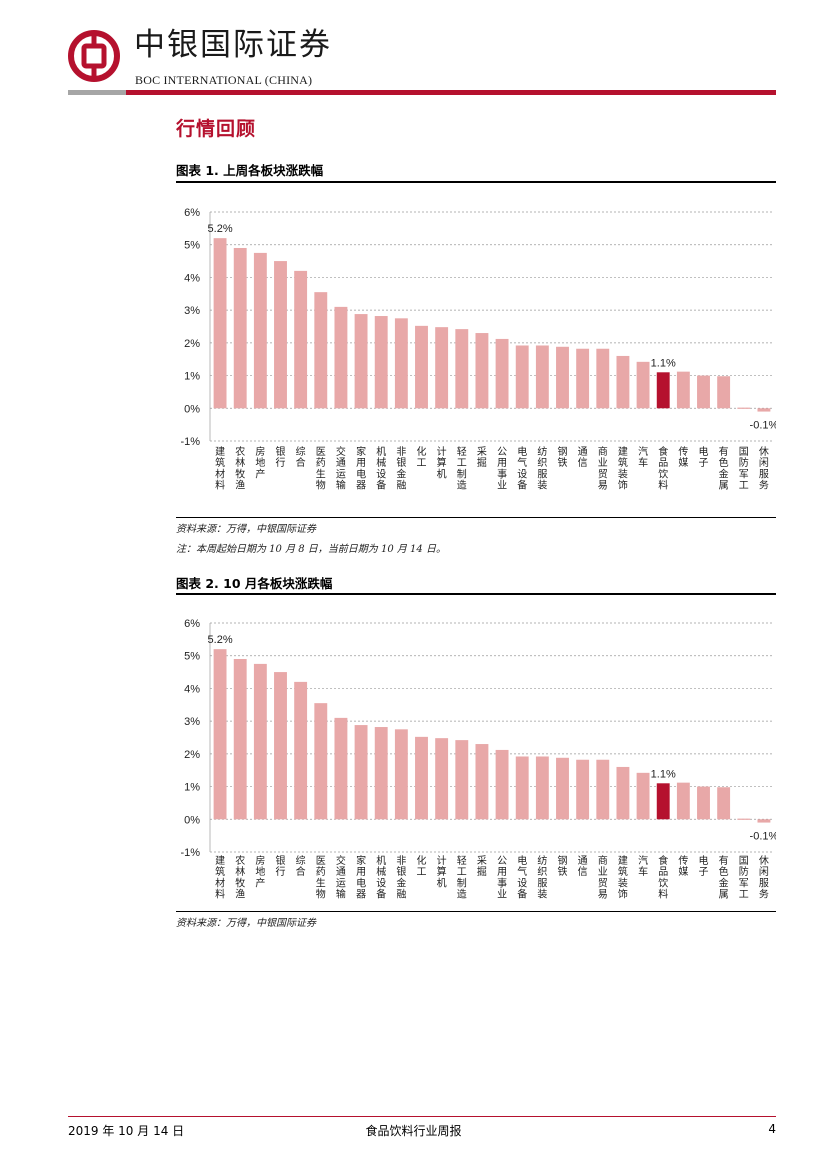 This screenshot has height=1169, width=827. What do you see at coordinates (583, 452) in the screenshot?
I see `chart-0-category-label: 通` at bounding box center [583, 452].